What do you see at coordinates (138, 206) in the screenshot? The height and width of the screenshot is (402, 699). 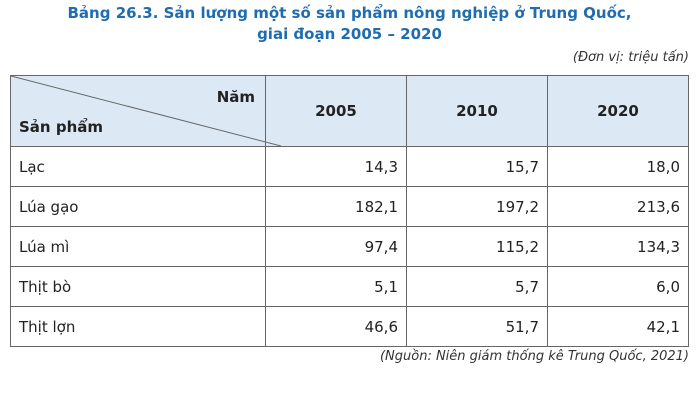 I see `row-label: Lúa gạo` at bounding box center [138, 206].